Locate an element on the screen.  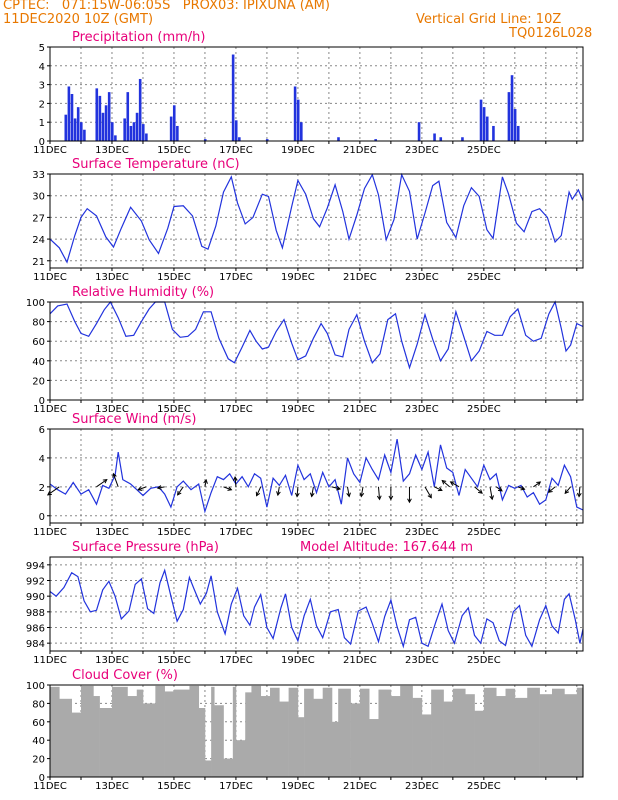
surface-pressure-ytick-label: 986 is located at coordinates (35, 629).